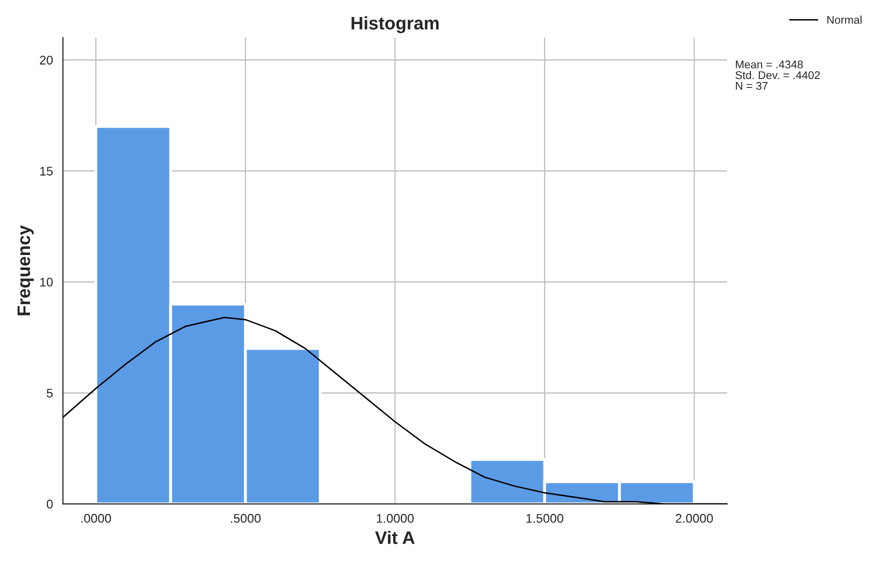 The height and width of the screenshot is (563, 874). Describe the element at coordinates (395, 518) in the screenshot. I see `x-tick-label: 1.0000` at that location.